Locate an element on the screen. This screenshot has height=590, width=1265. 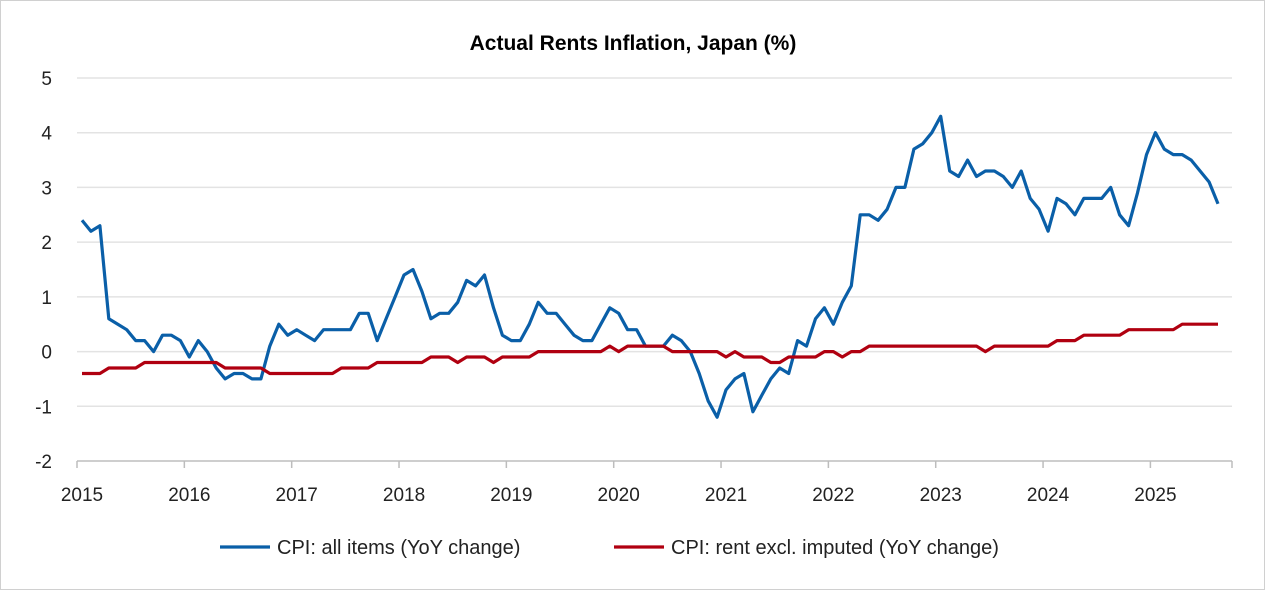
x-tick-label: 2018 is located at coordinates (404, 495).